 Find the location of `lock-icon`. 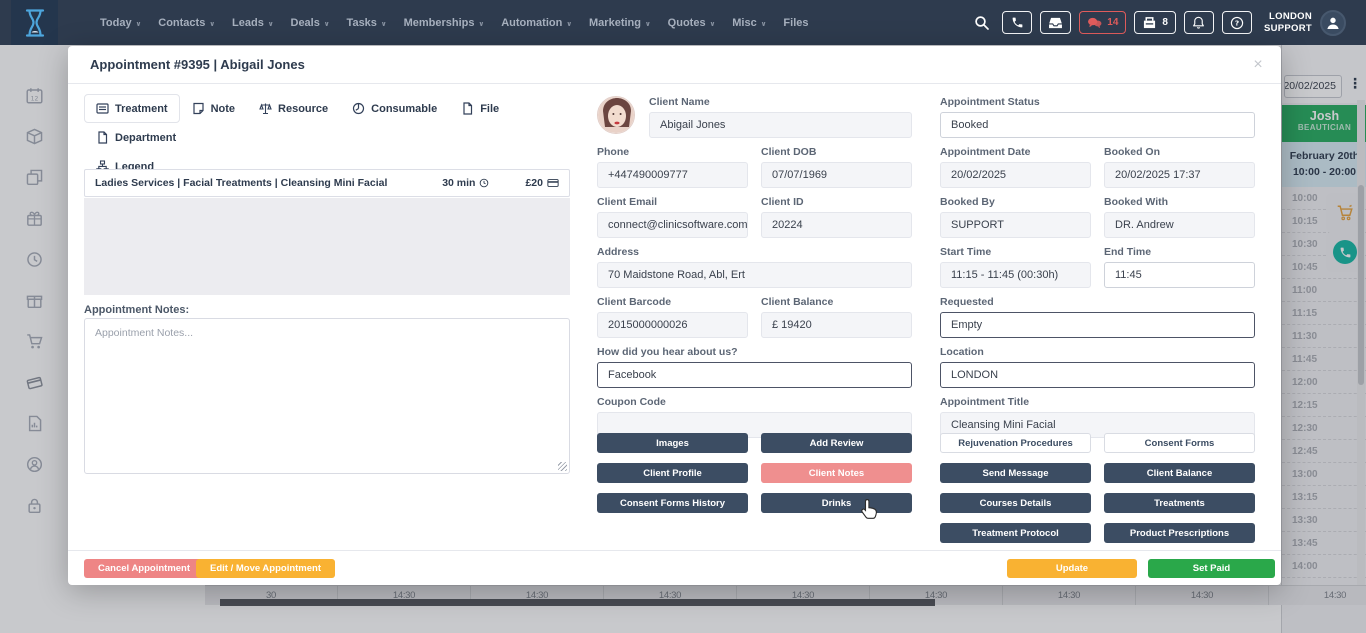

lock-icon is located at coordinates (34, 505).